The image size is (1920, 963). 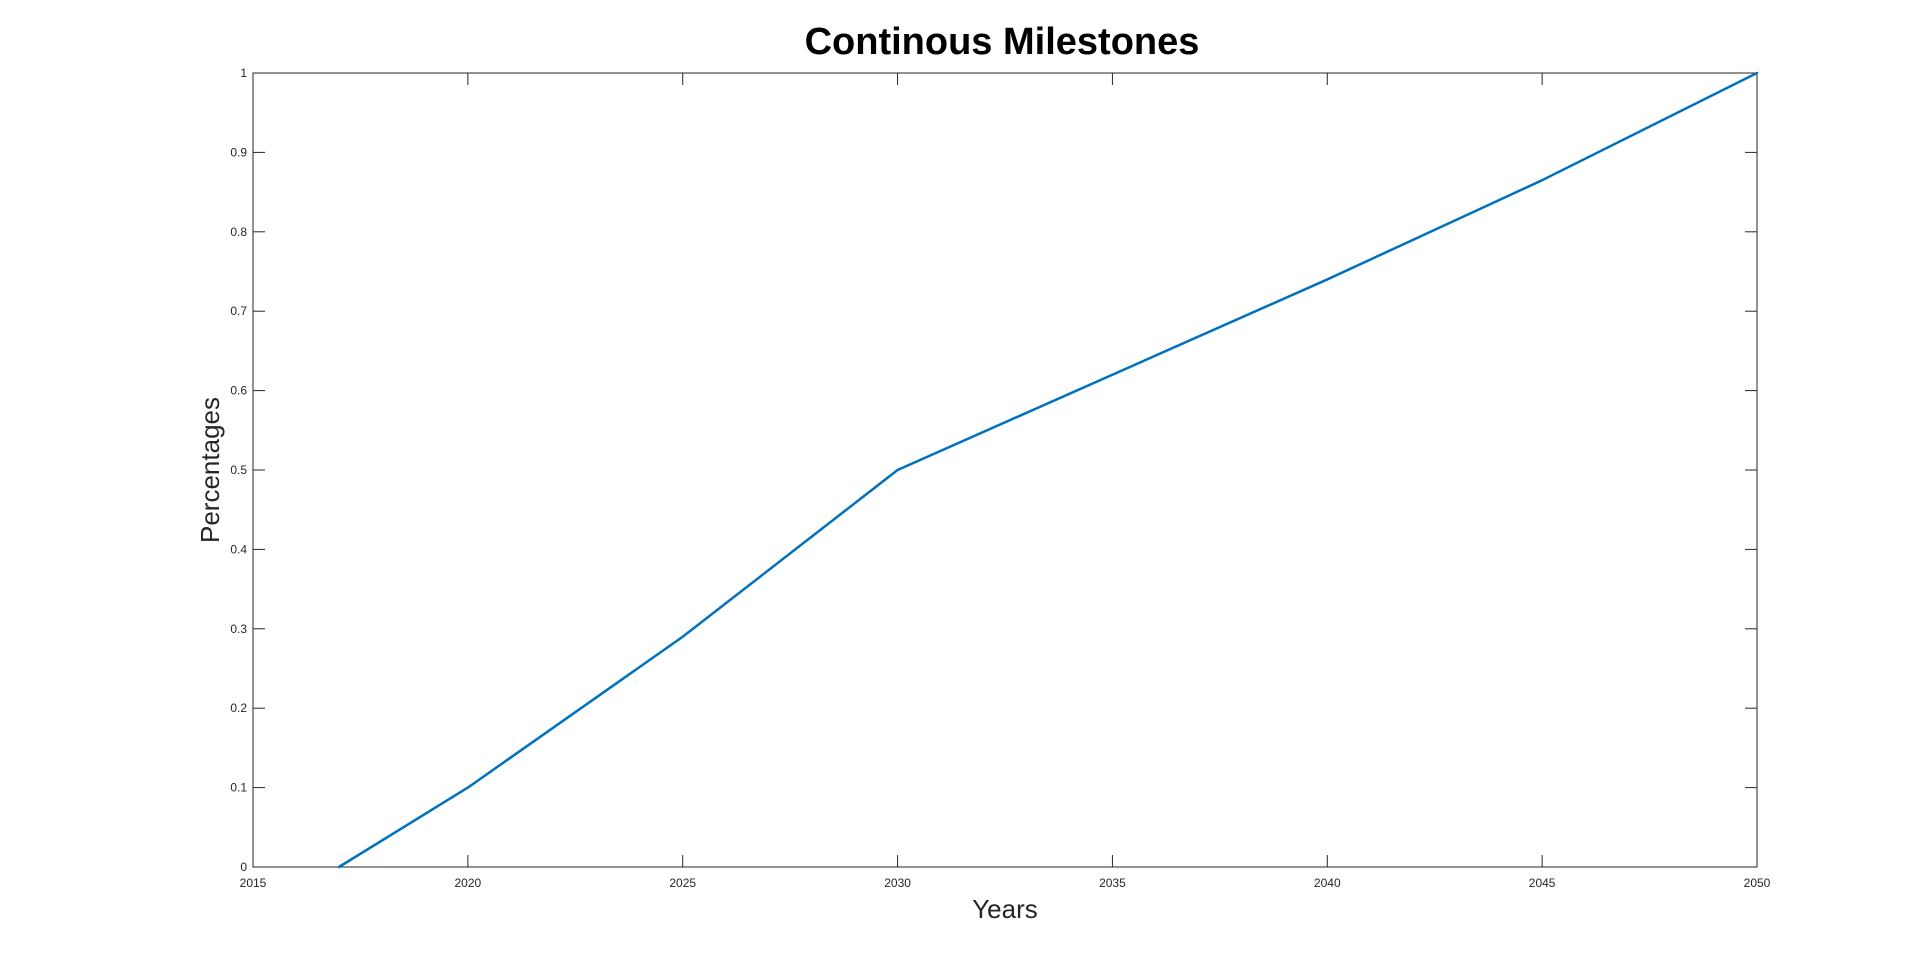 What do you see at coordinates (1542, 883) in the screenshot?
I see `x-tick-label: 2045` at bounding box center [1542, 883].